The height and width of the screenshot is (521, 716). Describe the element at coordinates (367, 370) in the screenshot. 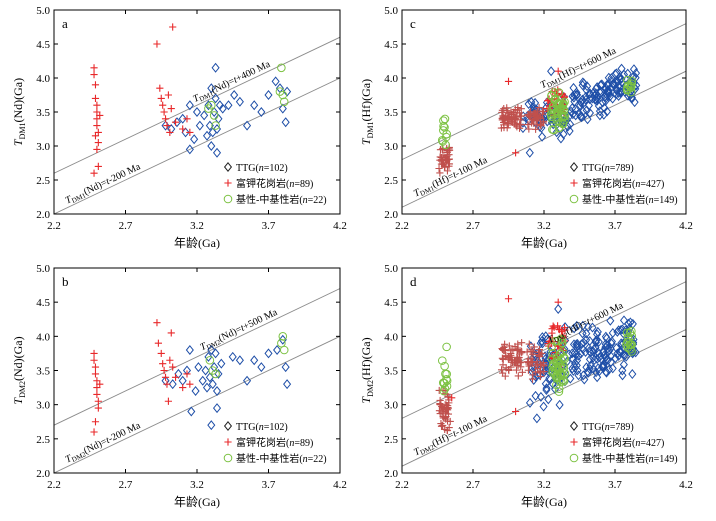

I see `y-axis-label: TDM2(Hf)(Ga)` at that location.